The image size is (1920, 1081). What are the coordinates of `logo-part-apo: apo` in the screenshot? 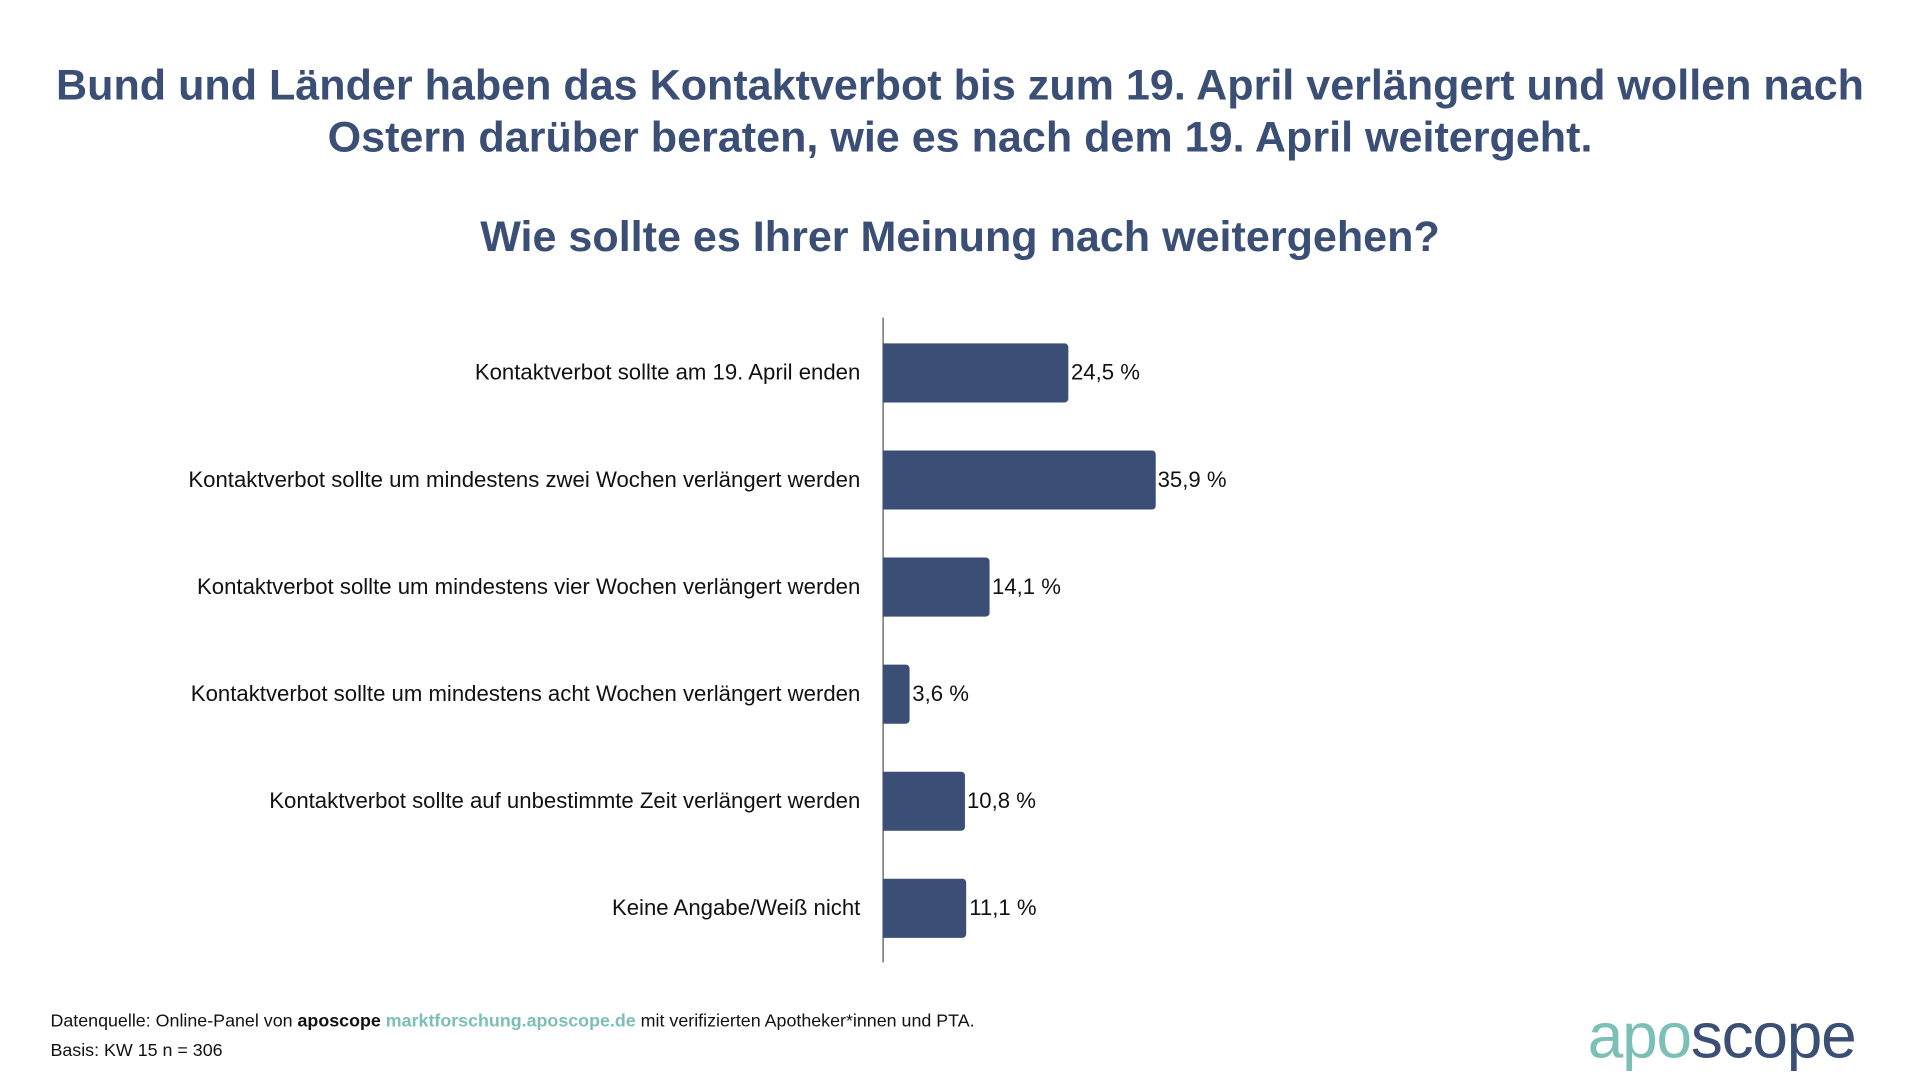 It's located at (1639, 1036).